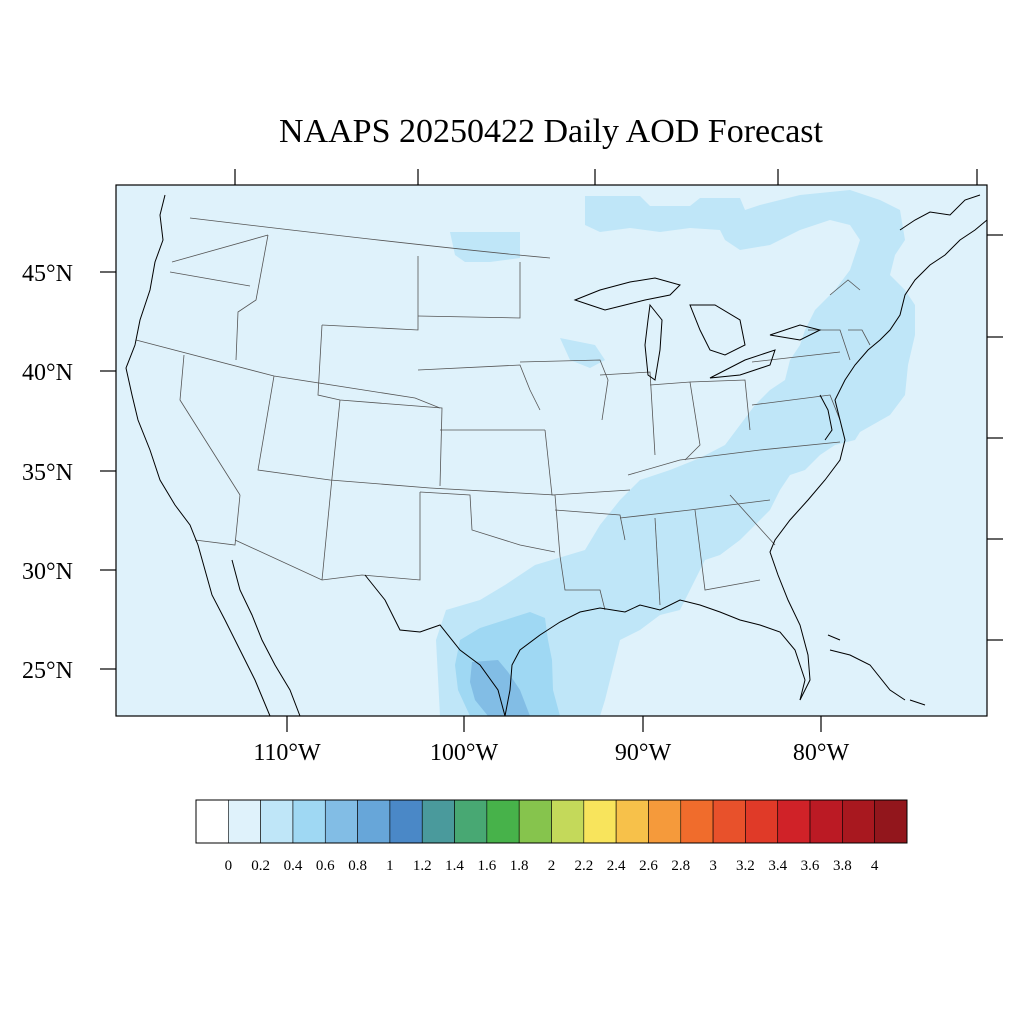  I want to click on lon-label: 80°W, so click(821, 753).